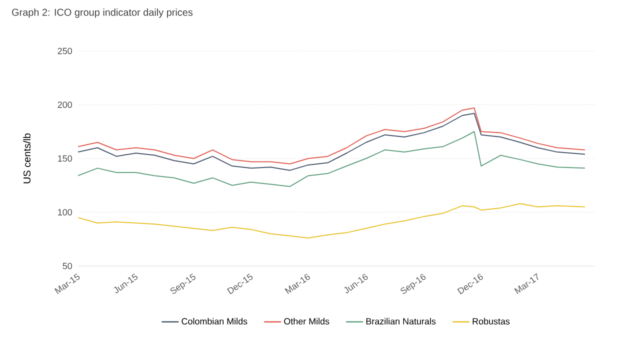 Image resolution: width=623 pixels, height=339 pixels. What do you see at coordinates (65, 51) in the screenshot?
I see `y-tick-label: 250` at bounding box center [65, 51].